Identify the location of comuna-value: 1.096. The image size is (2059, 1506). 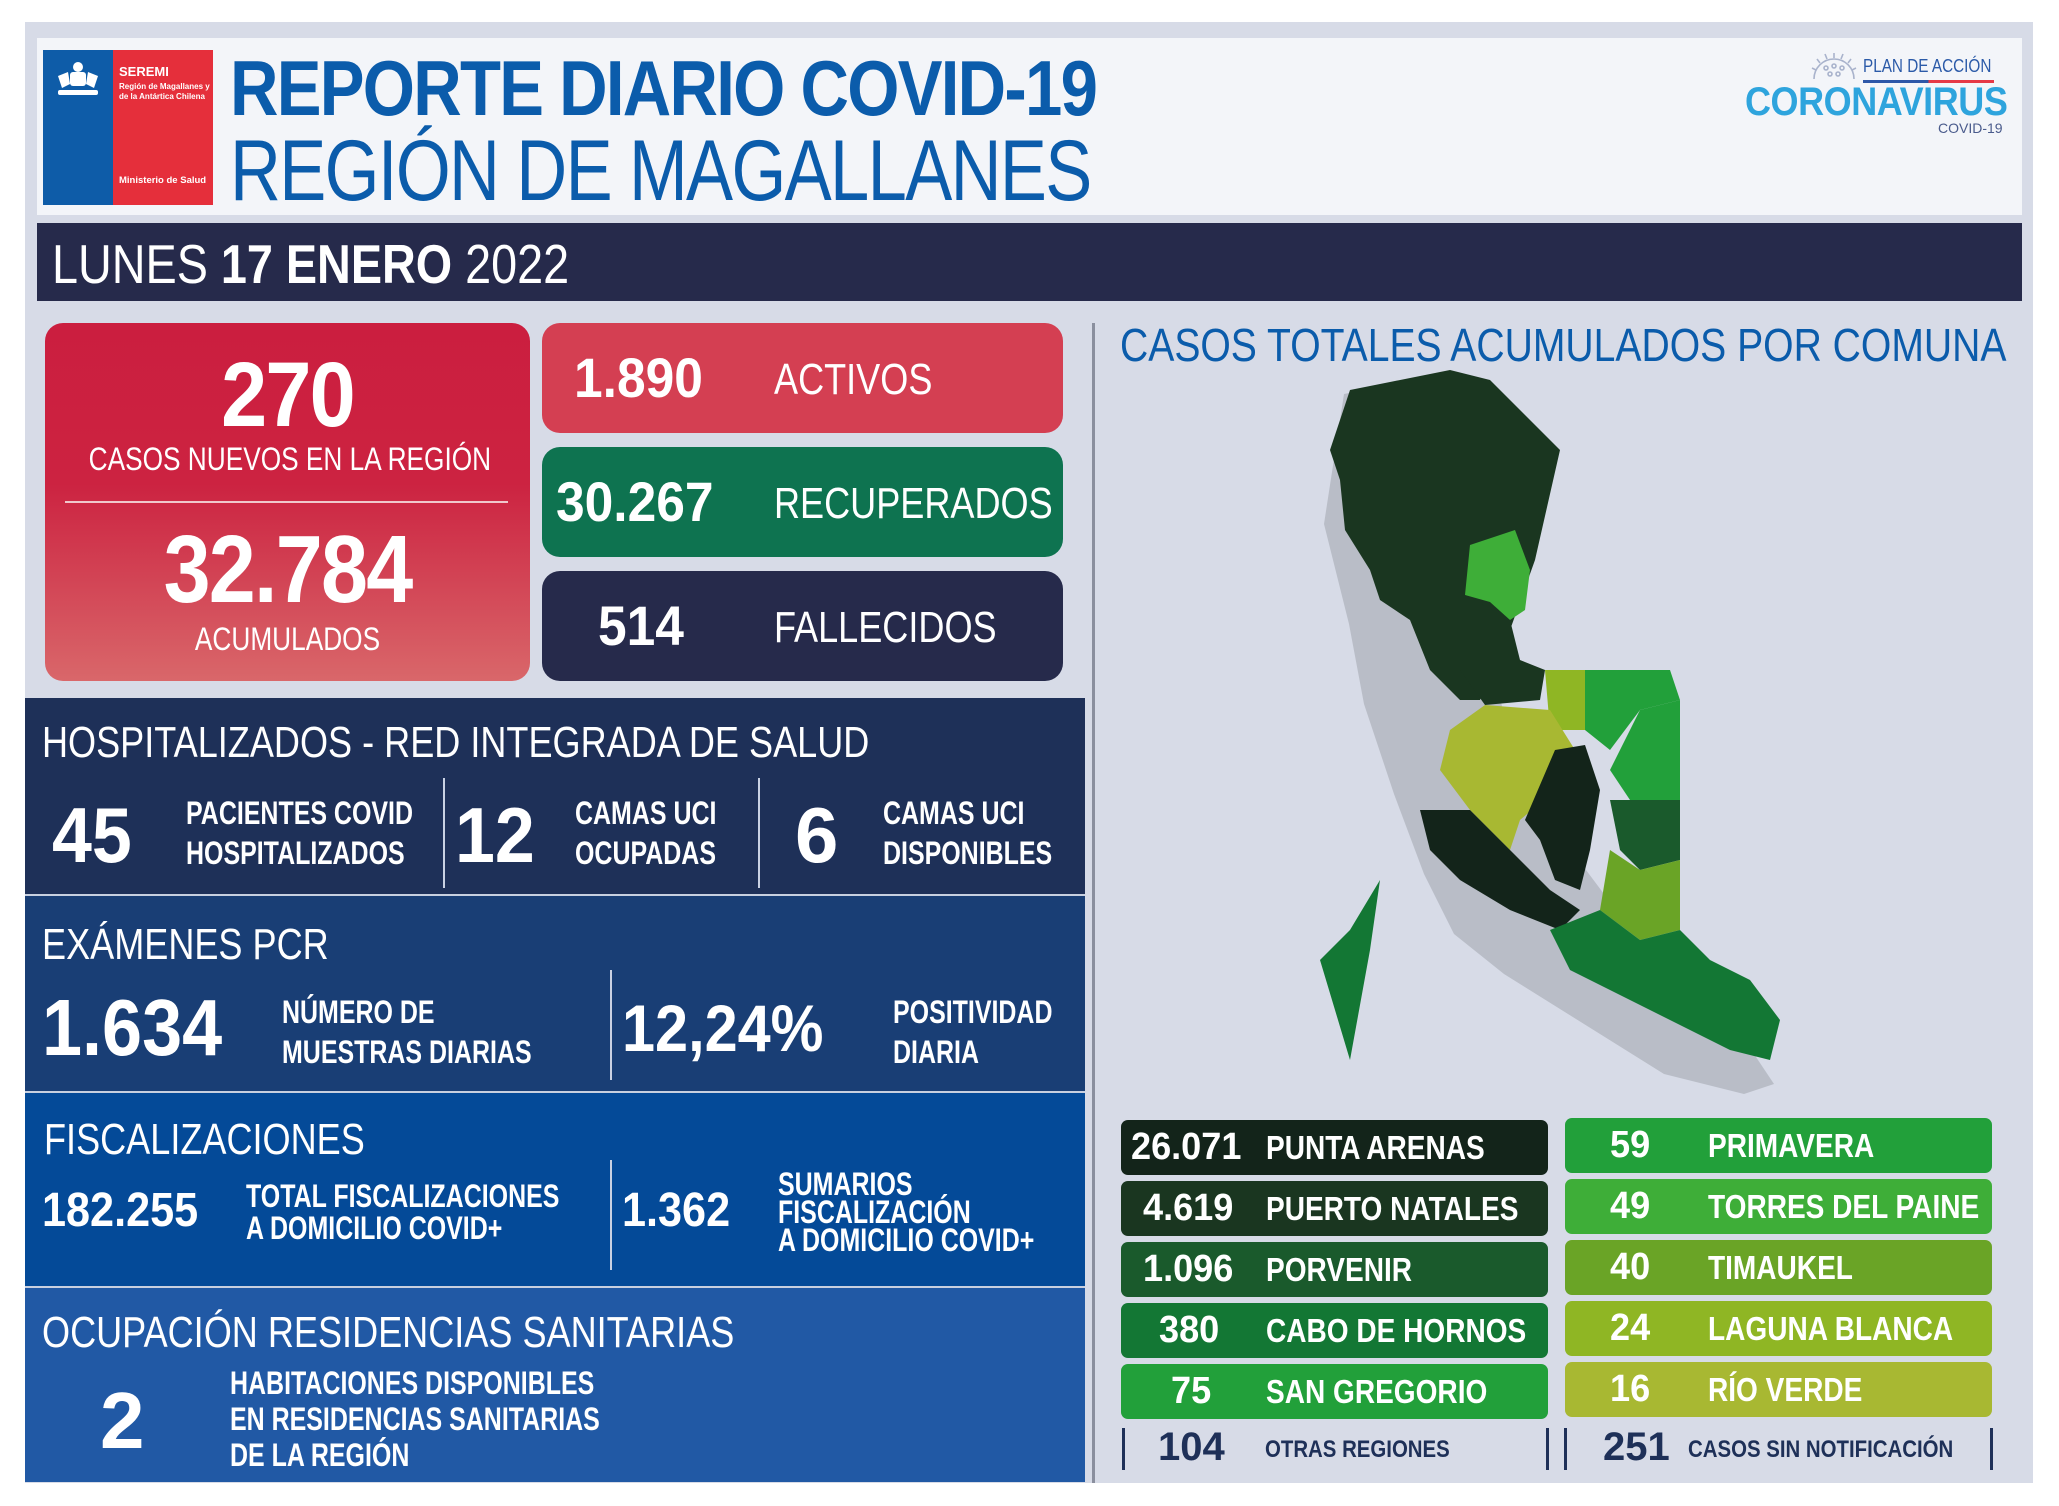
(1188, 1269).